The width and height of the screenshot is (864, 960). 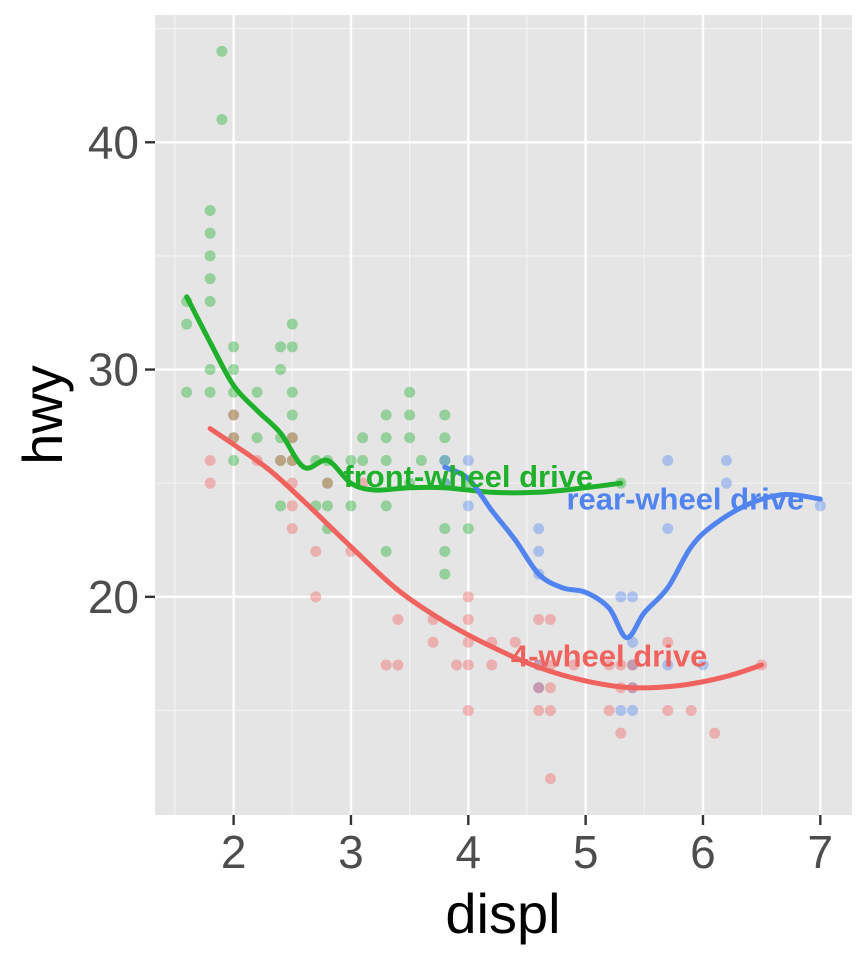 I want to click on y-tick-label: 40, so click(x=113, y=142).